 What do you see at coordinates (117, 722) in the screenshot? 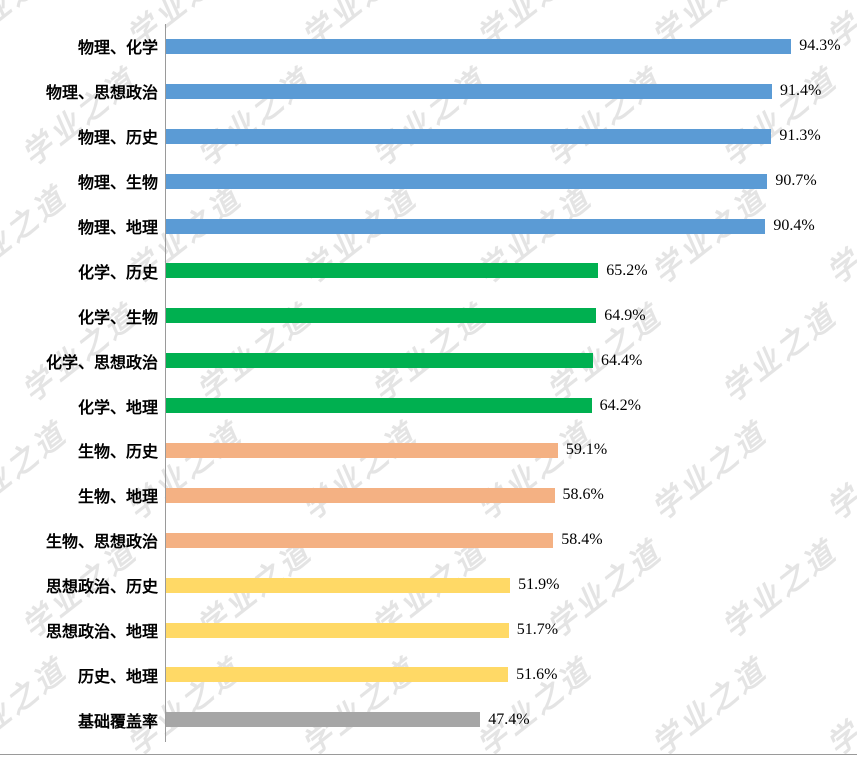
I see `category-label: 基础覆盖率` at bounding box center [117, 722].